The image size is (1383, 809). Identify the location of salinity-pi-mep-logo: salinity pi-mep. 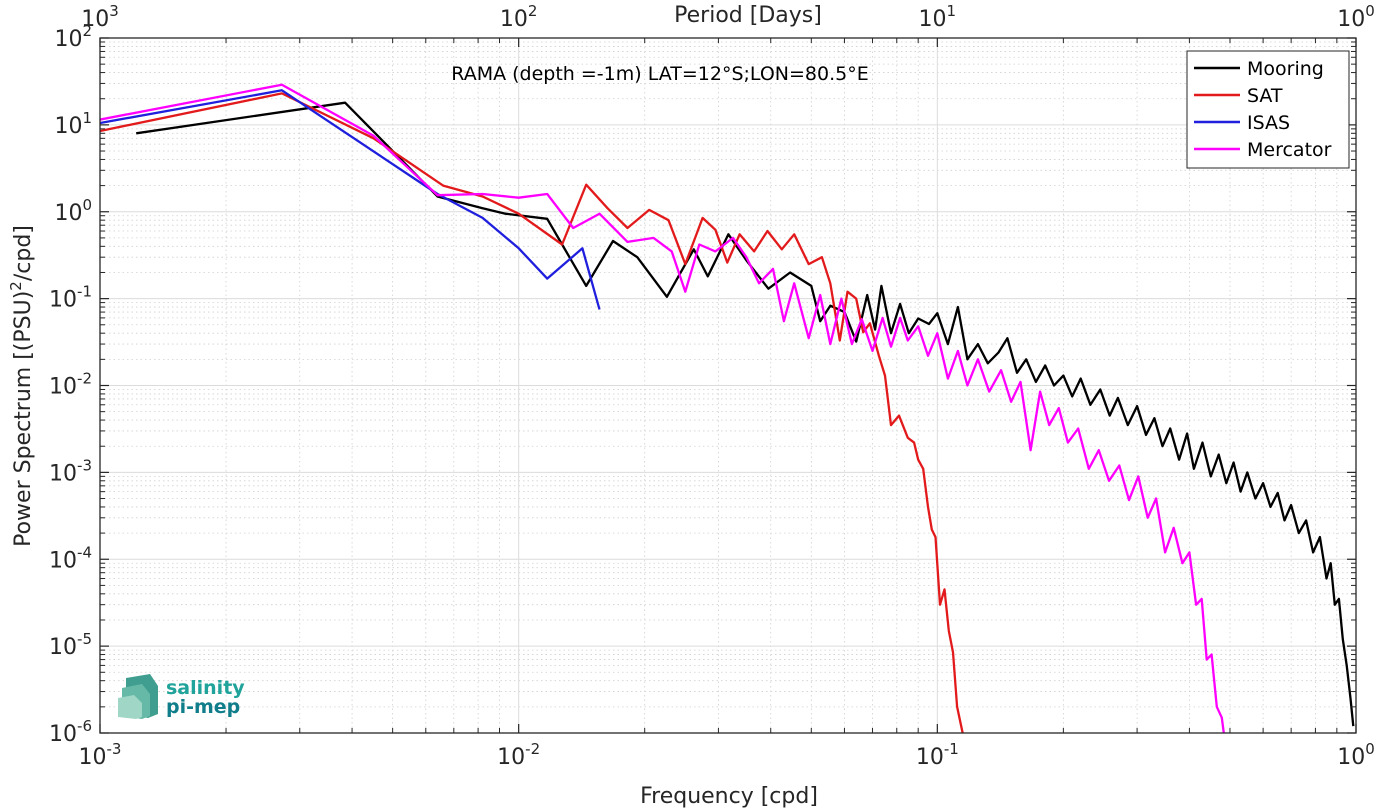
(181, 696).